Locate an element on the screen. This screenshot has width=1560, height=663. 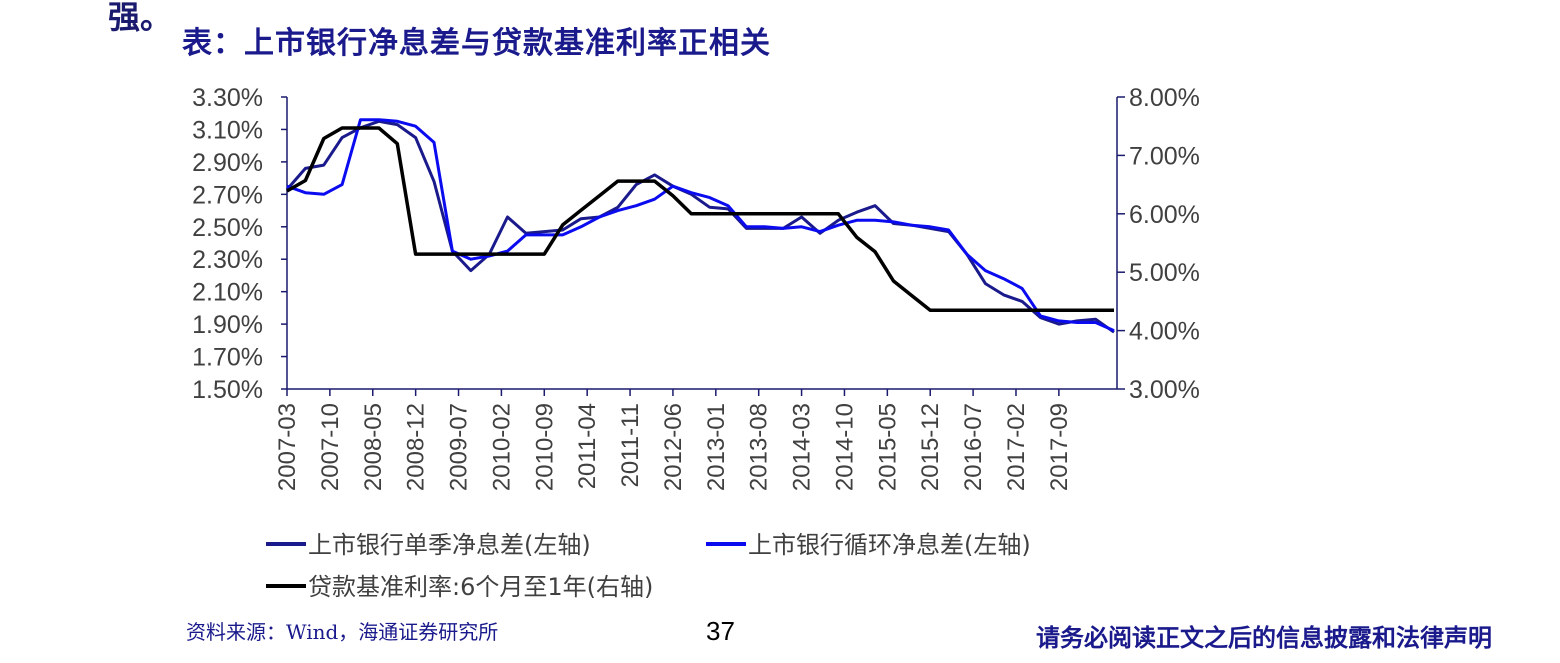
x-tick-label: 2017-09 is located at coordinates (1059, 447).